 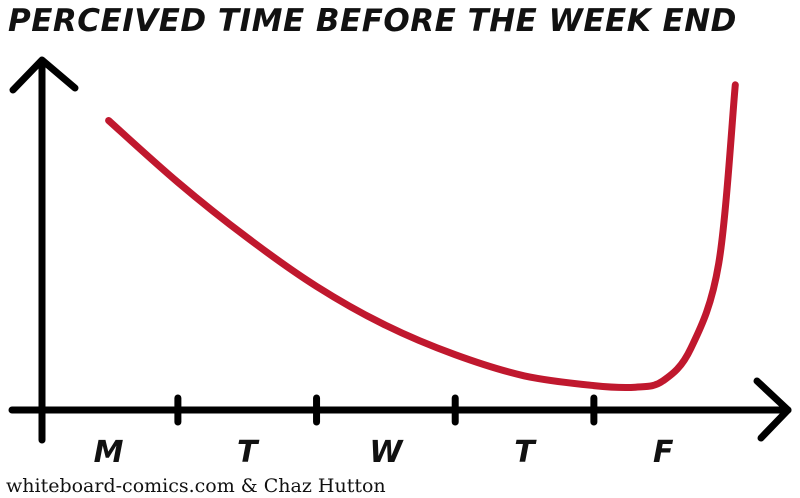 What do you see at coordinates (44, 75) in the screenshot?
I see `y-axis-arrowhead` at bounding box center [44, 75].